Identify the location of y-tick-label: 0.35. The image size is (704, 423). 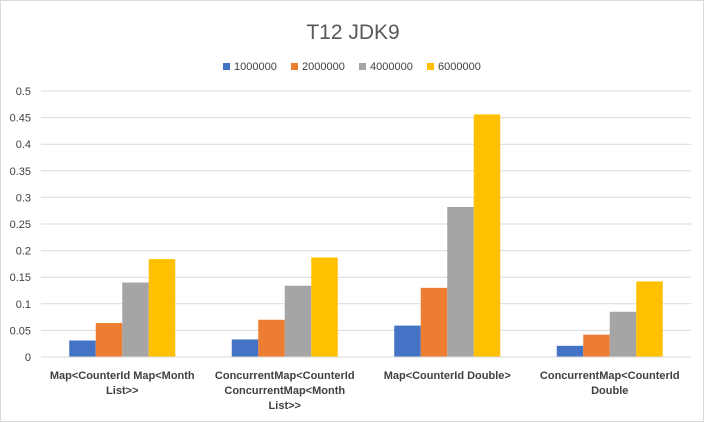
(20, 172).